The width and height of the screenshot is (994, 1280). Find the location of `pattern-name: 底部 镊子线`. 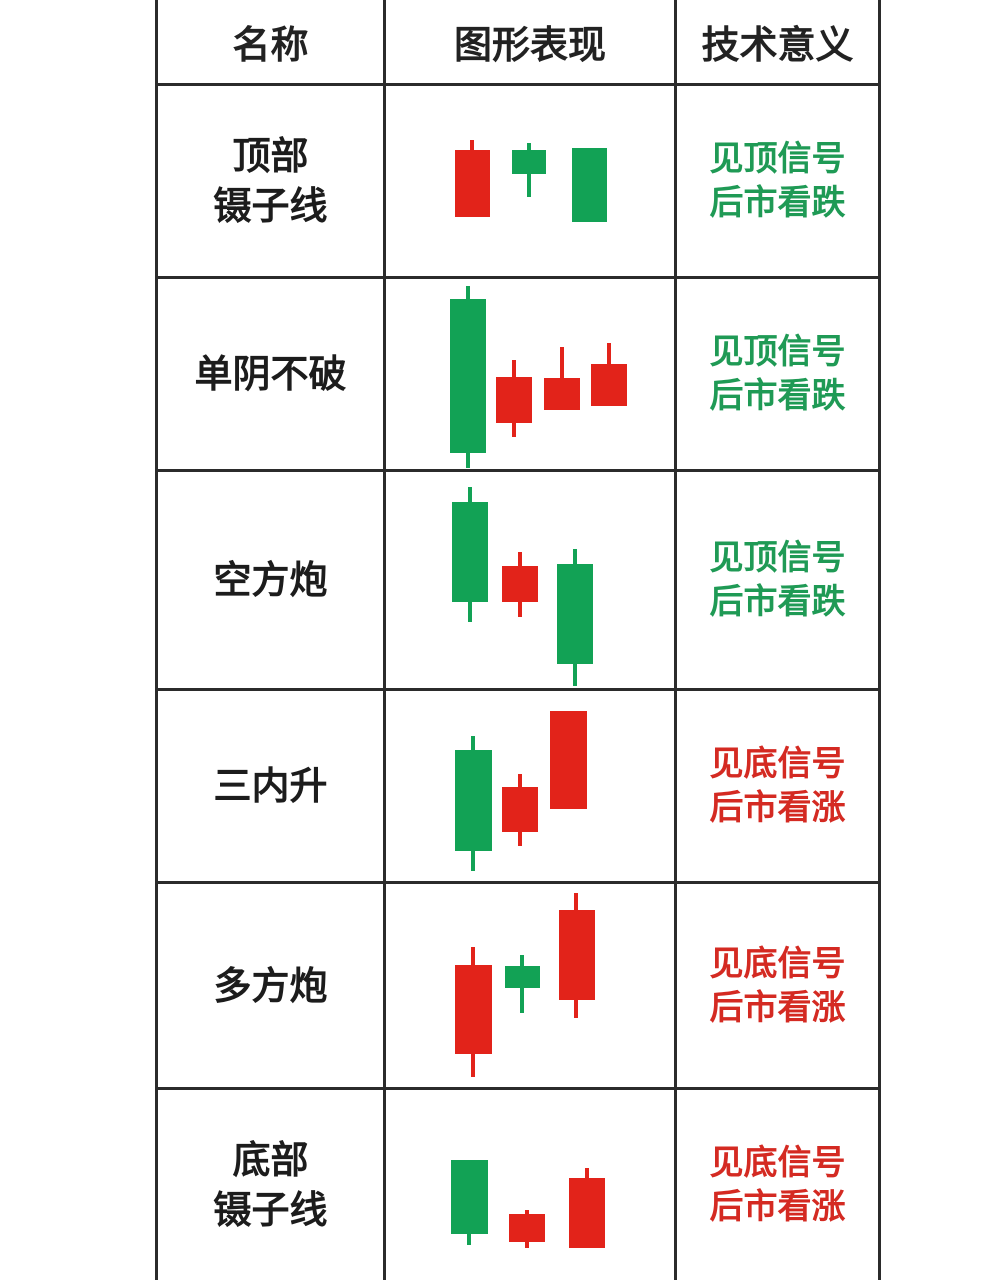

pattern-name: 底部 镊子线 is located at coordinates (270, 1185).